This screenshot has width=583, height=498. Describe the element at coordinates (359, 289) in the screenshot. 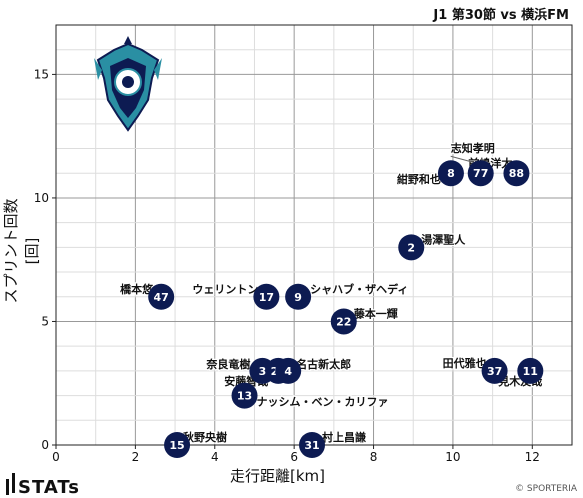

I see `player-name-label: シャハブ・ザヘディ` at that location.